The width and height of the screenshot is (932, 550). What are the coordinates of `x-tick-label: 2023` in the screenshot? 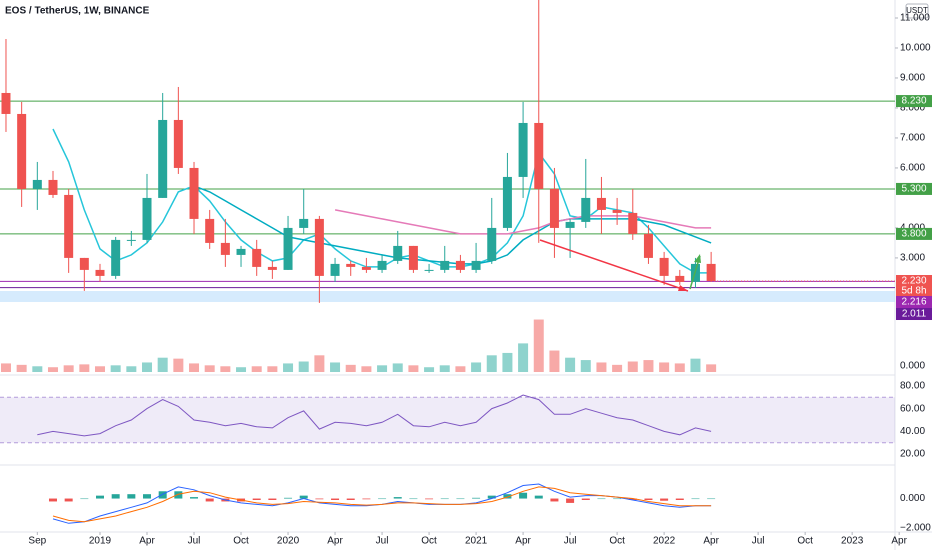 It's located at (852, 541).